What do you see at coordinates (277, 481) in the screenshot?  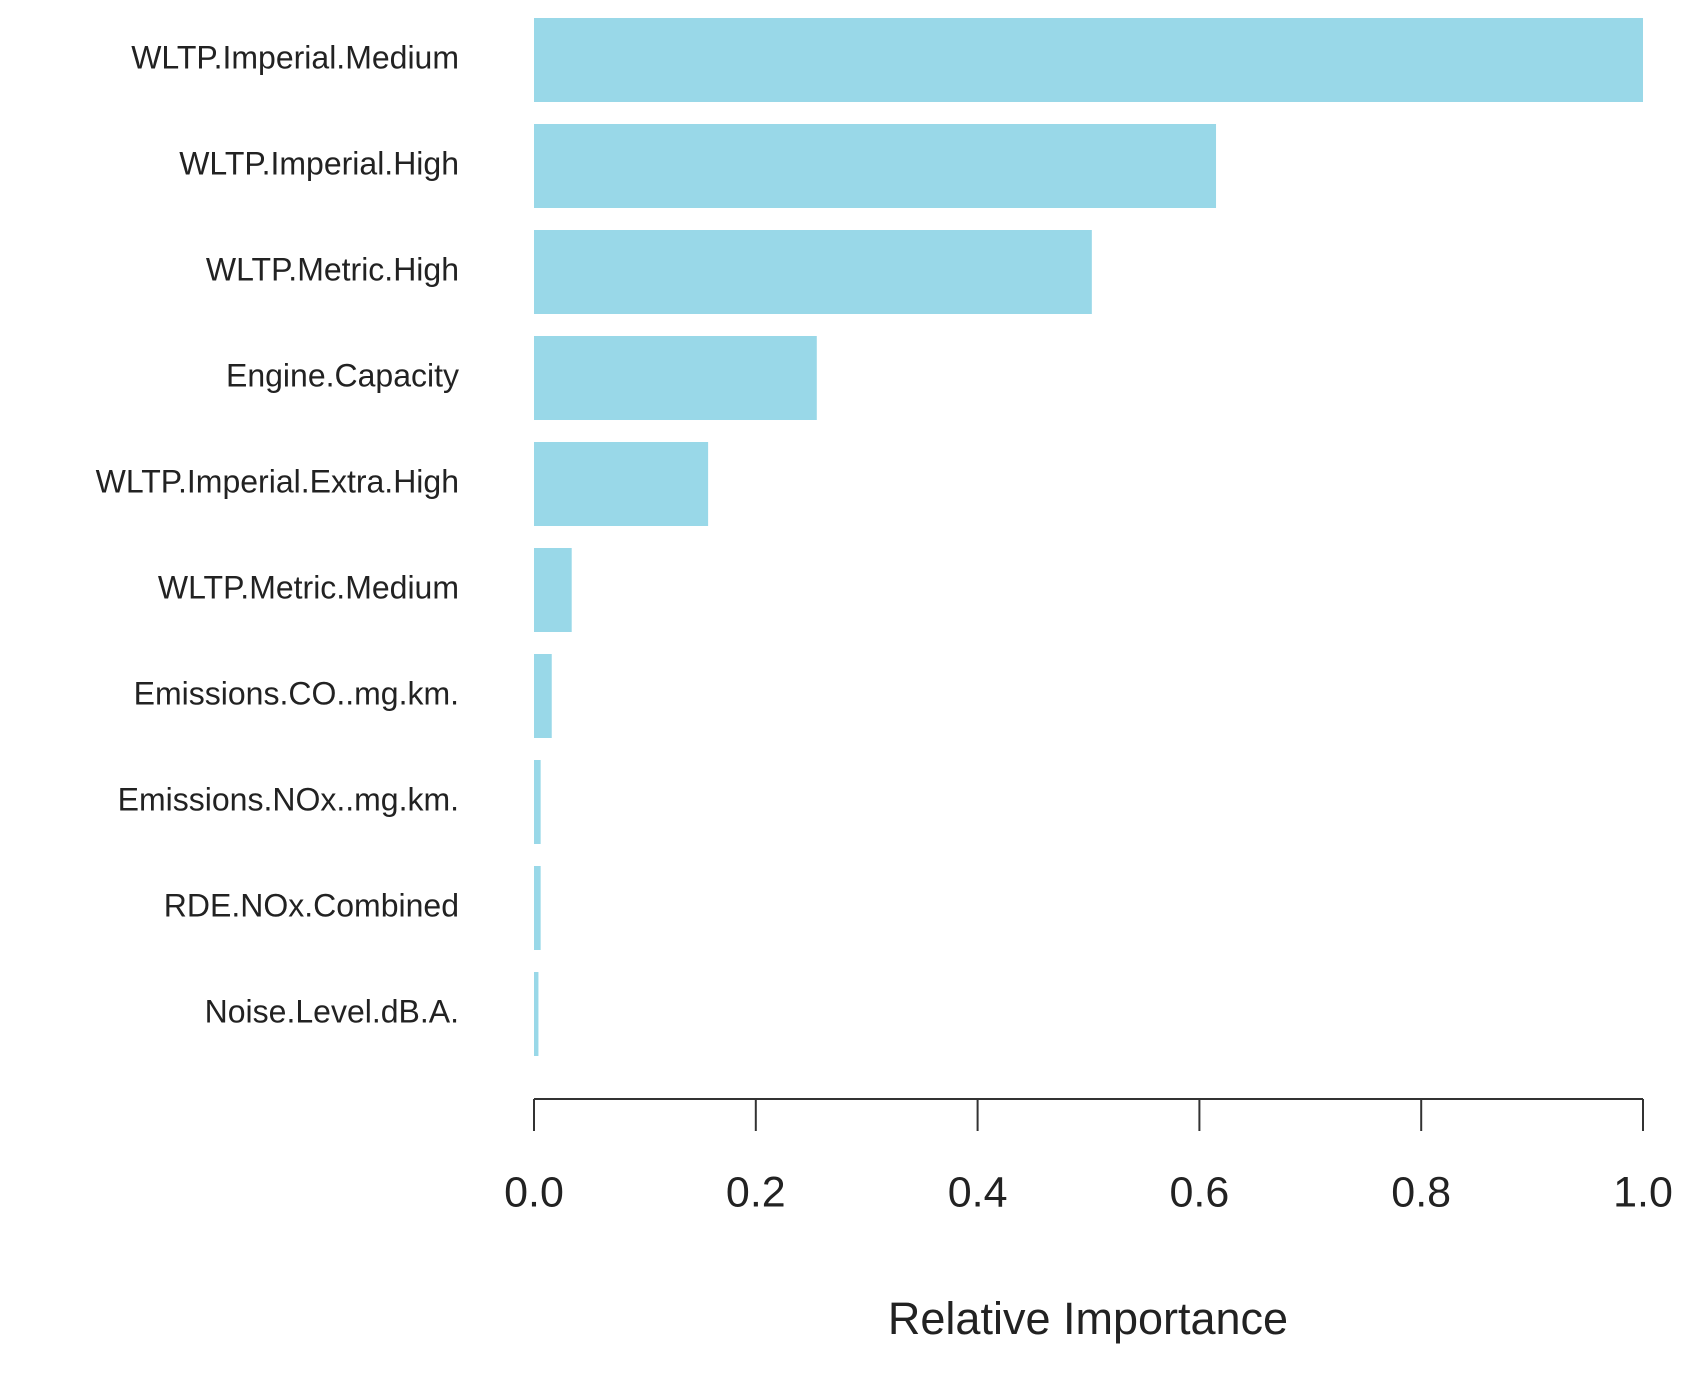 I see `y-tick-label: WLTP.Imperial.Extra.High` at bounding box center [277, 481].